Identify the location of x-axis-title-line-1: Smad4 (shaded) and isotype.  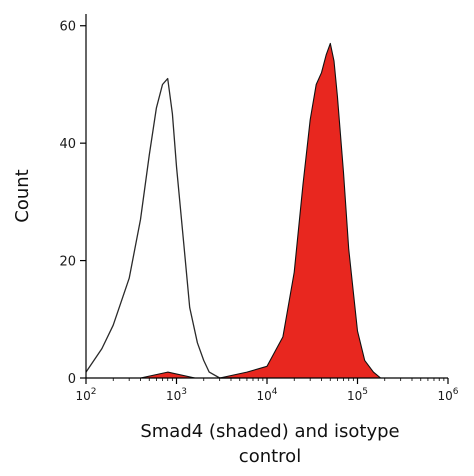
(269, 431).